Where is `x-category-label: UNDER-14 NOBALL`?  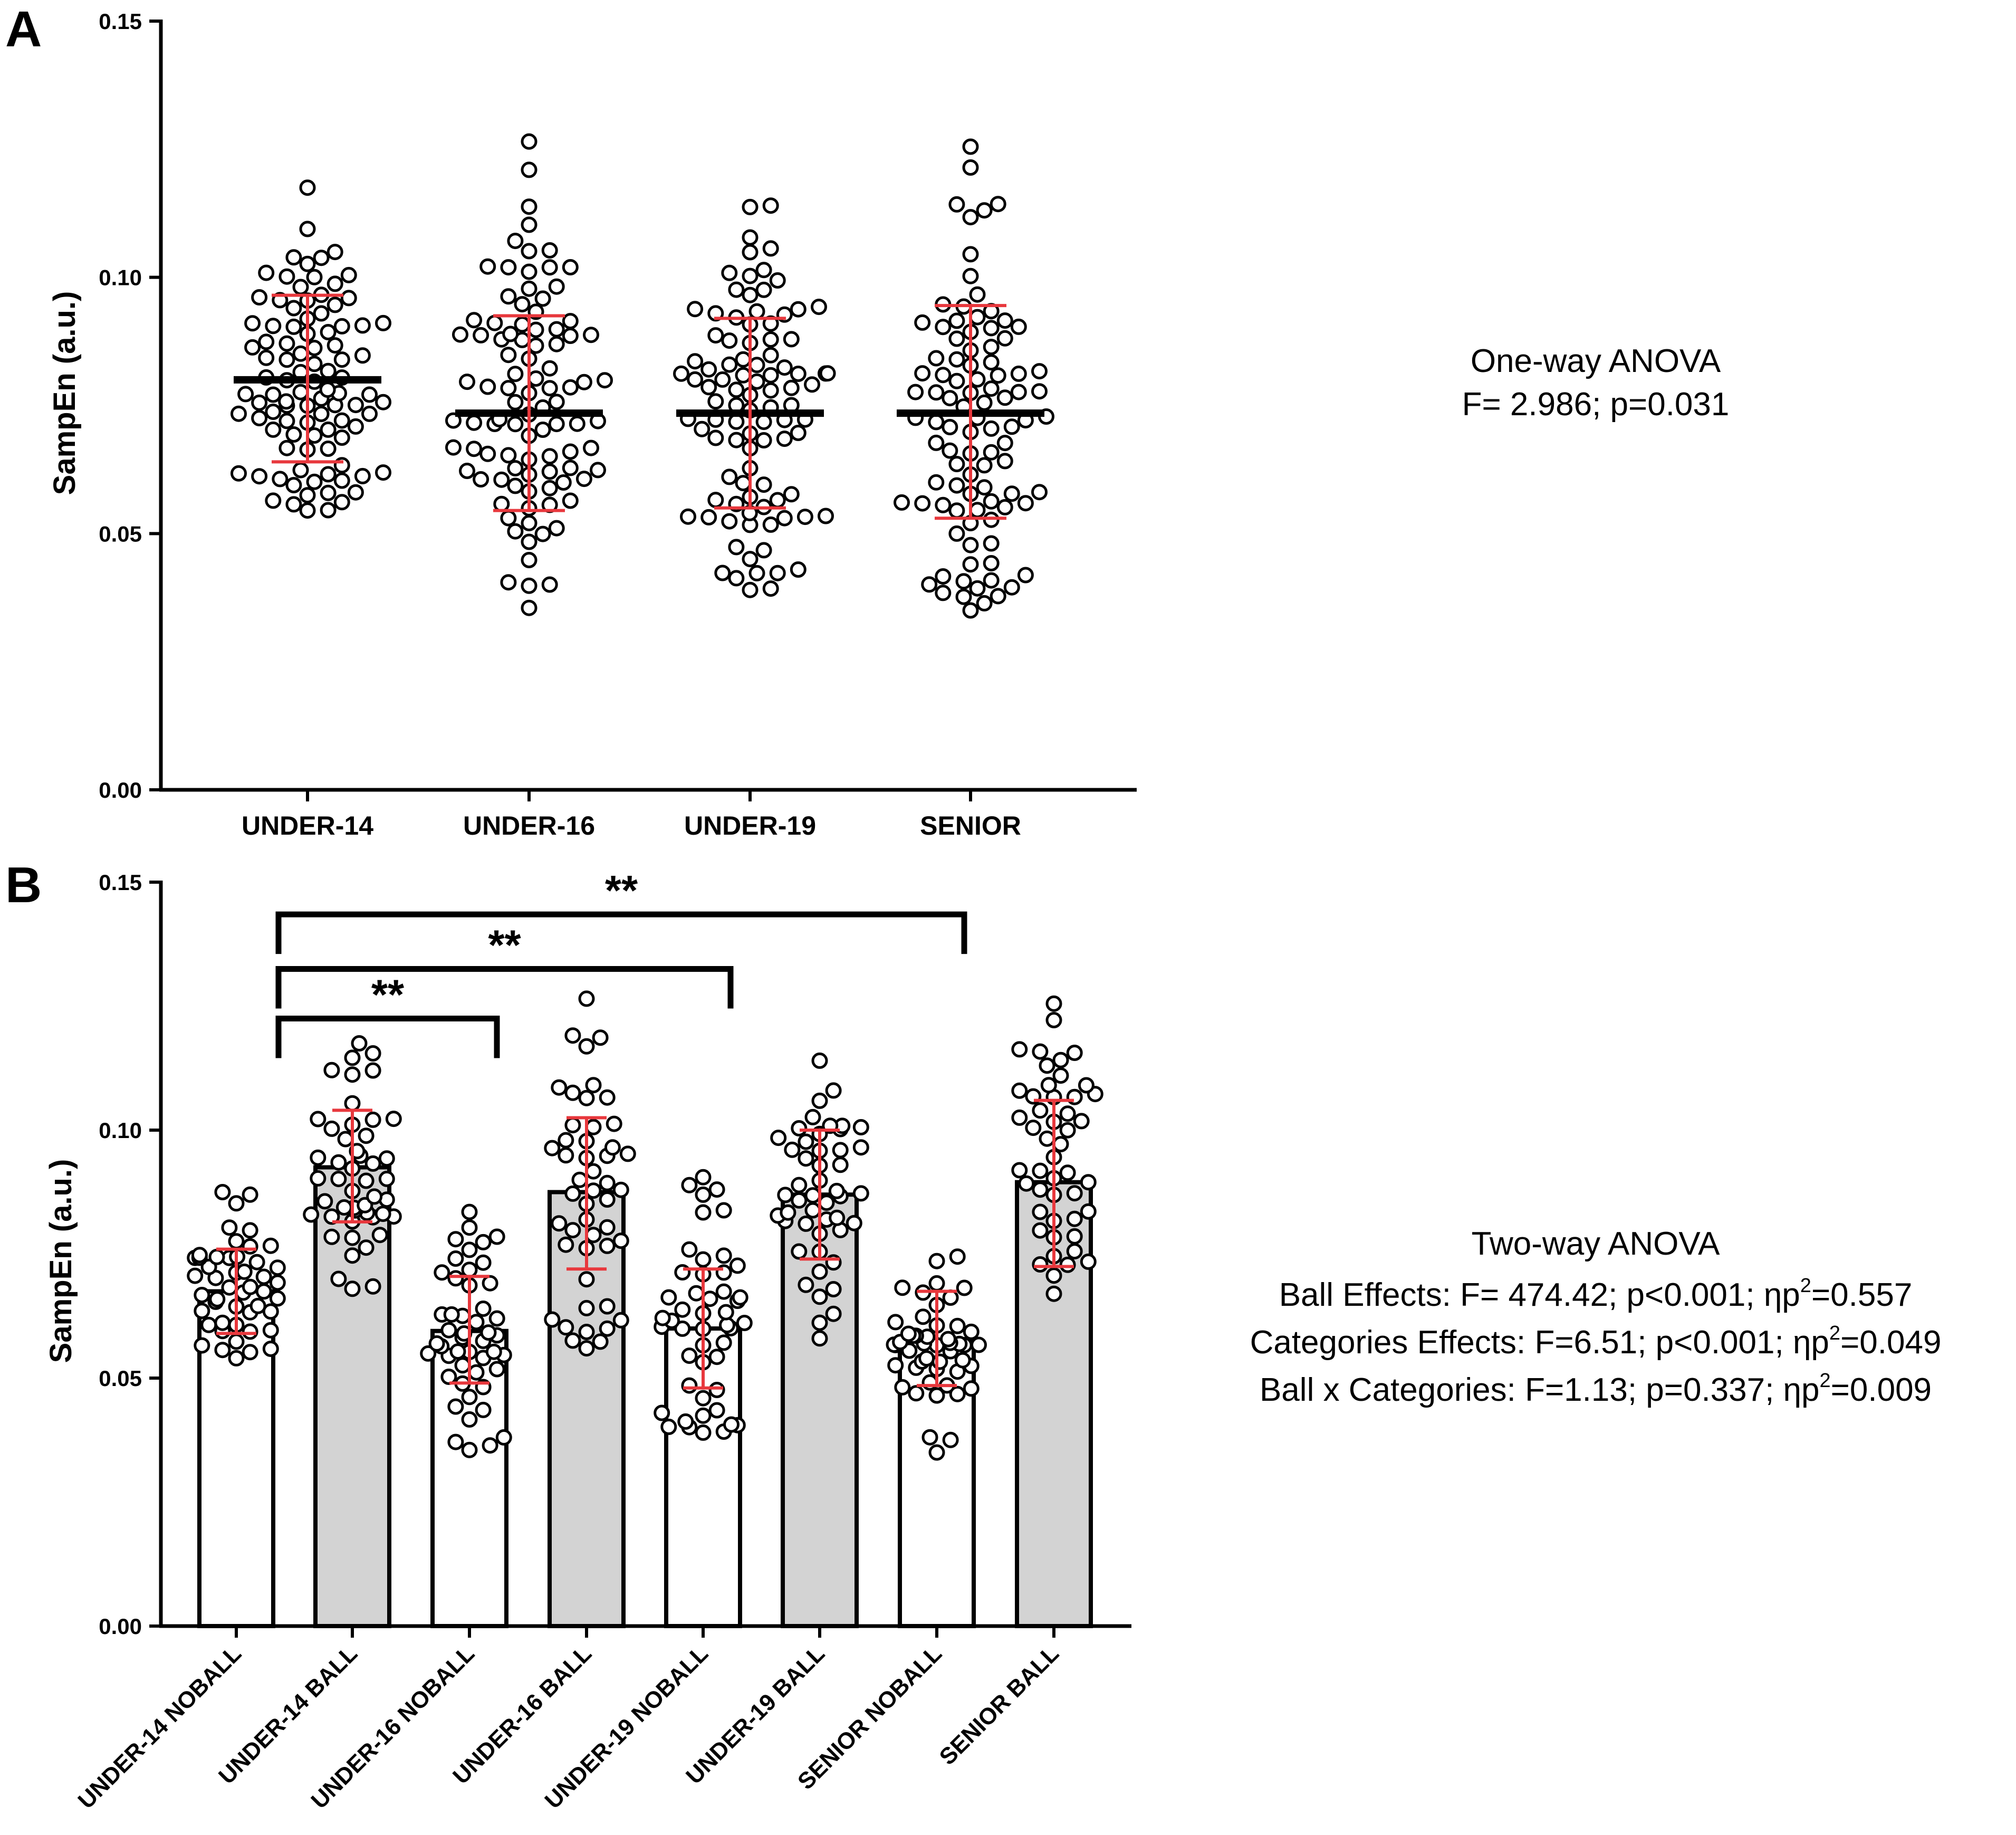 x-category-label: UNDER-14 NOBALL is located at coordinates (160, 1727).